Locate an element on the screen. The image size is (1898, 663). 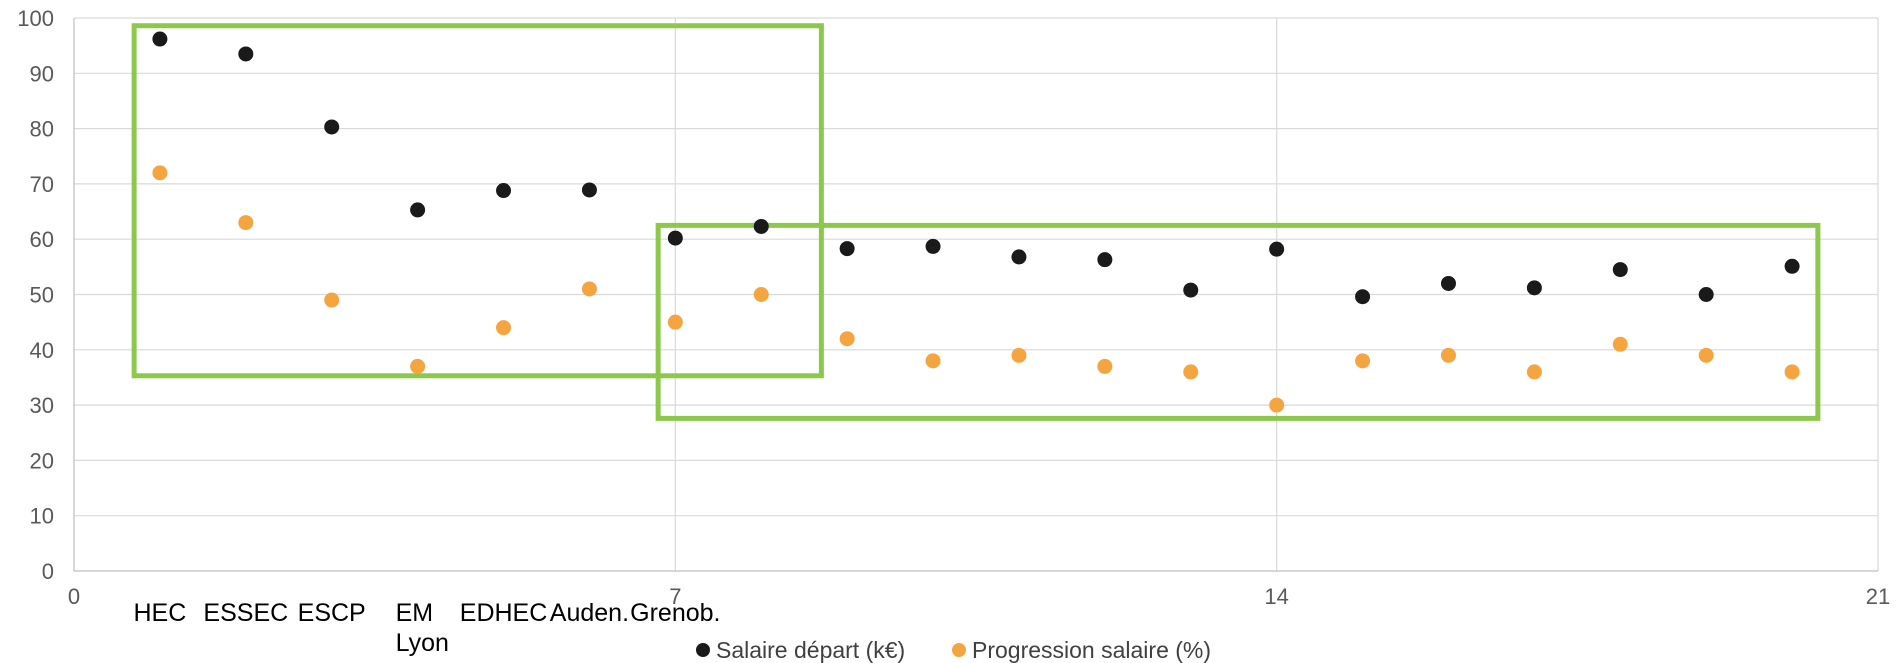
x-tick-label: 7 is located at coordinates (675, 596).